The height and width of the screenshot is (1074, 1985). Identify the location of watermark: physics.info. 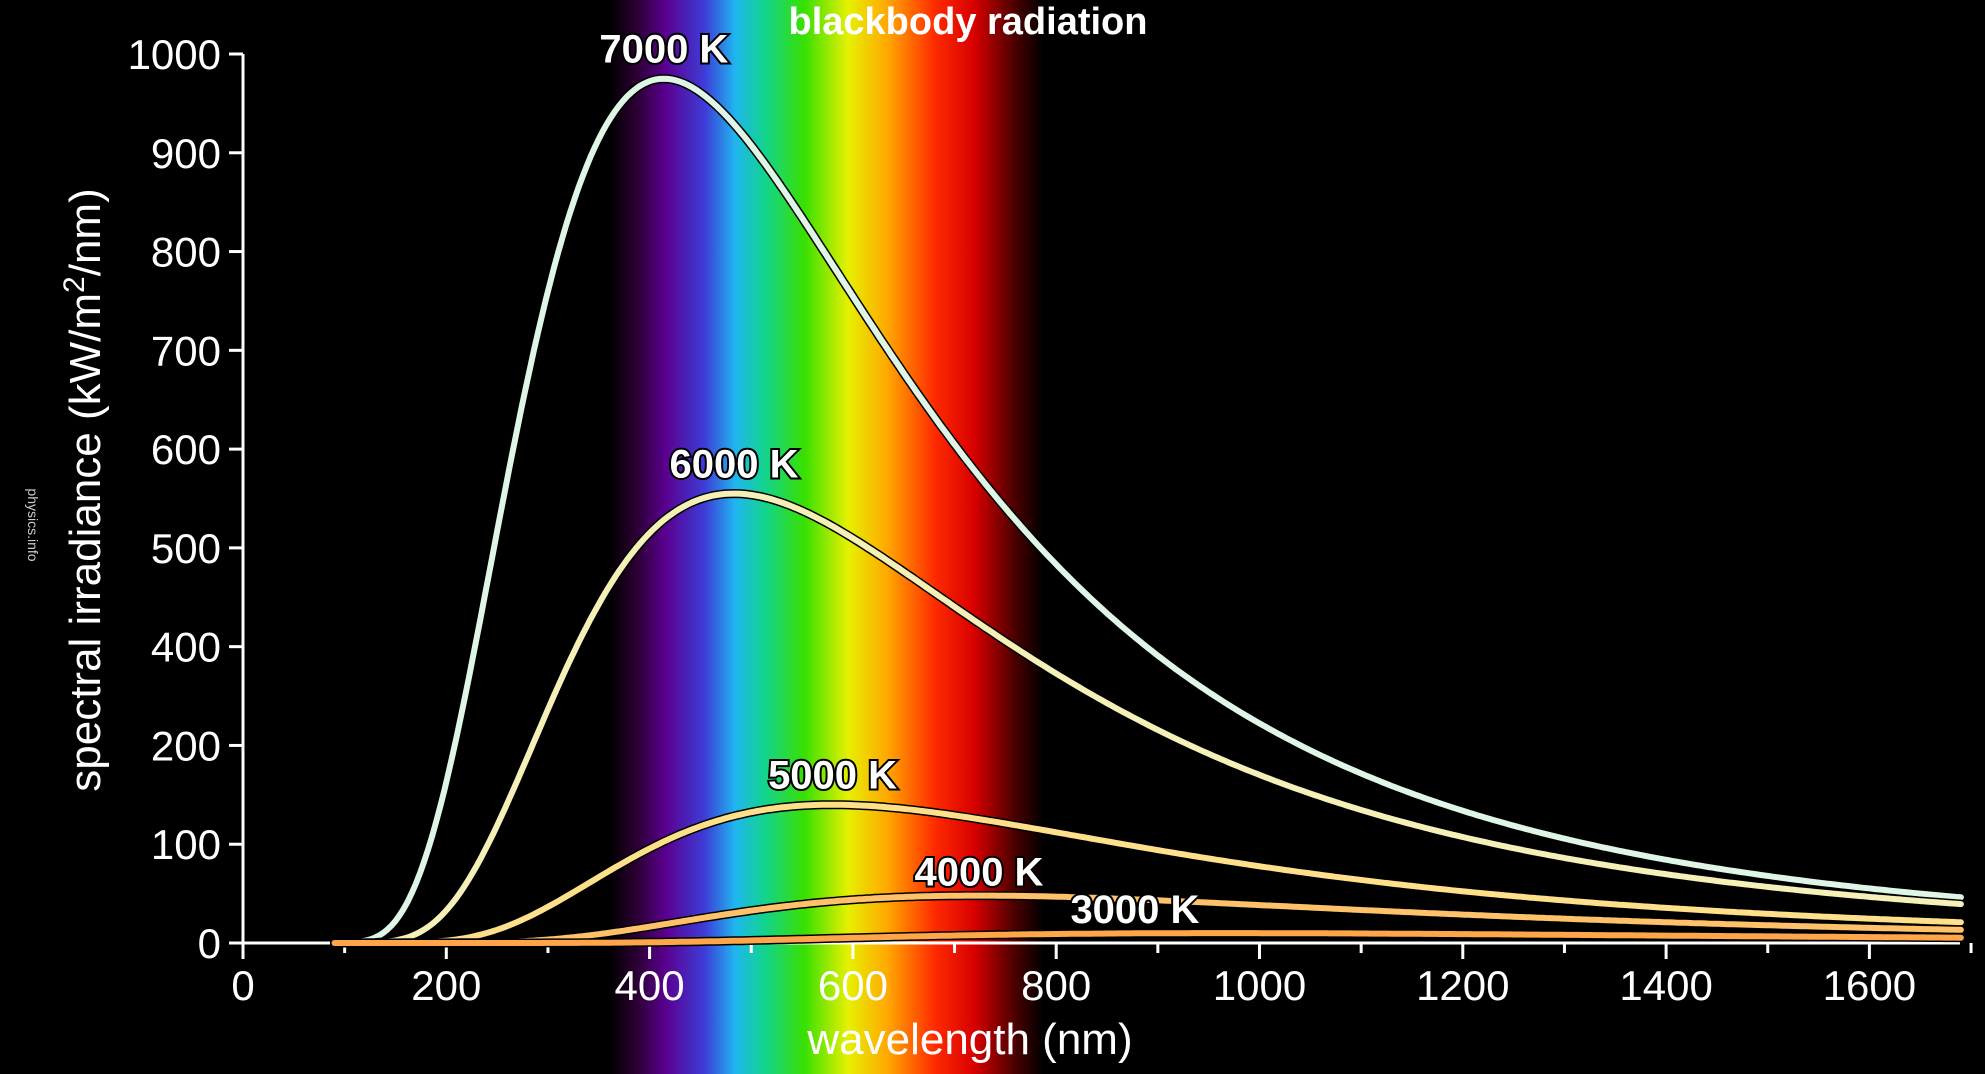
(33, 524).